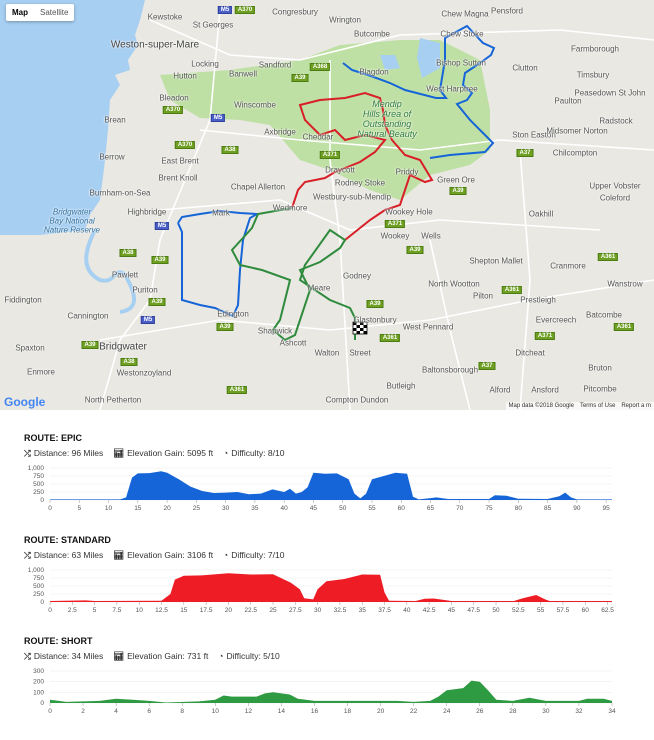 This screenshot has height=740, width=654. What do you see at coordinates (53, 438) in the screenshot?
I see `route-title: ROUTE: EPIC` at bounding box center [53, 438].